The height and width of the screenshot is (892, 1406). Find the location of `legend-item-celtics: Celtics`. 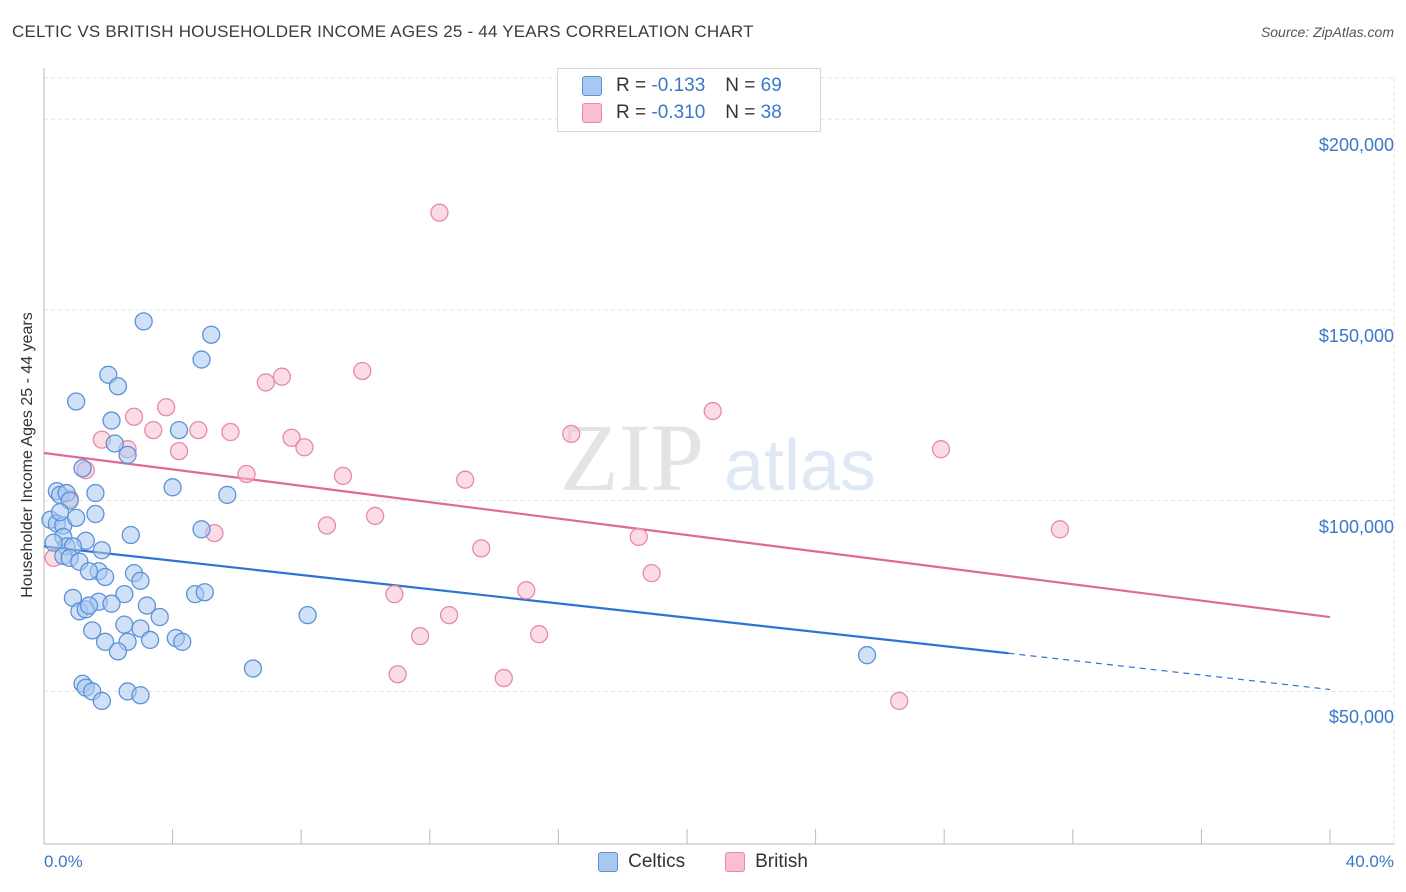

legend-item-celtics: Celtics is located at coordinates (641, 862).